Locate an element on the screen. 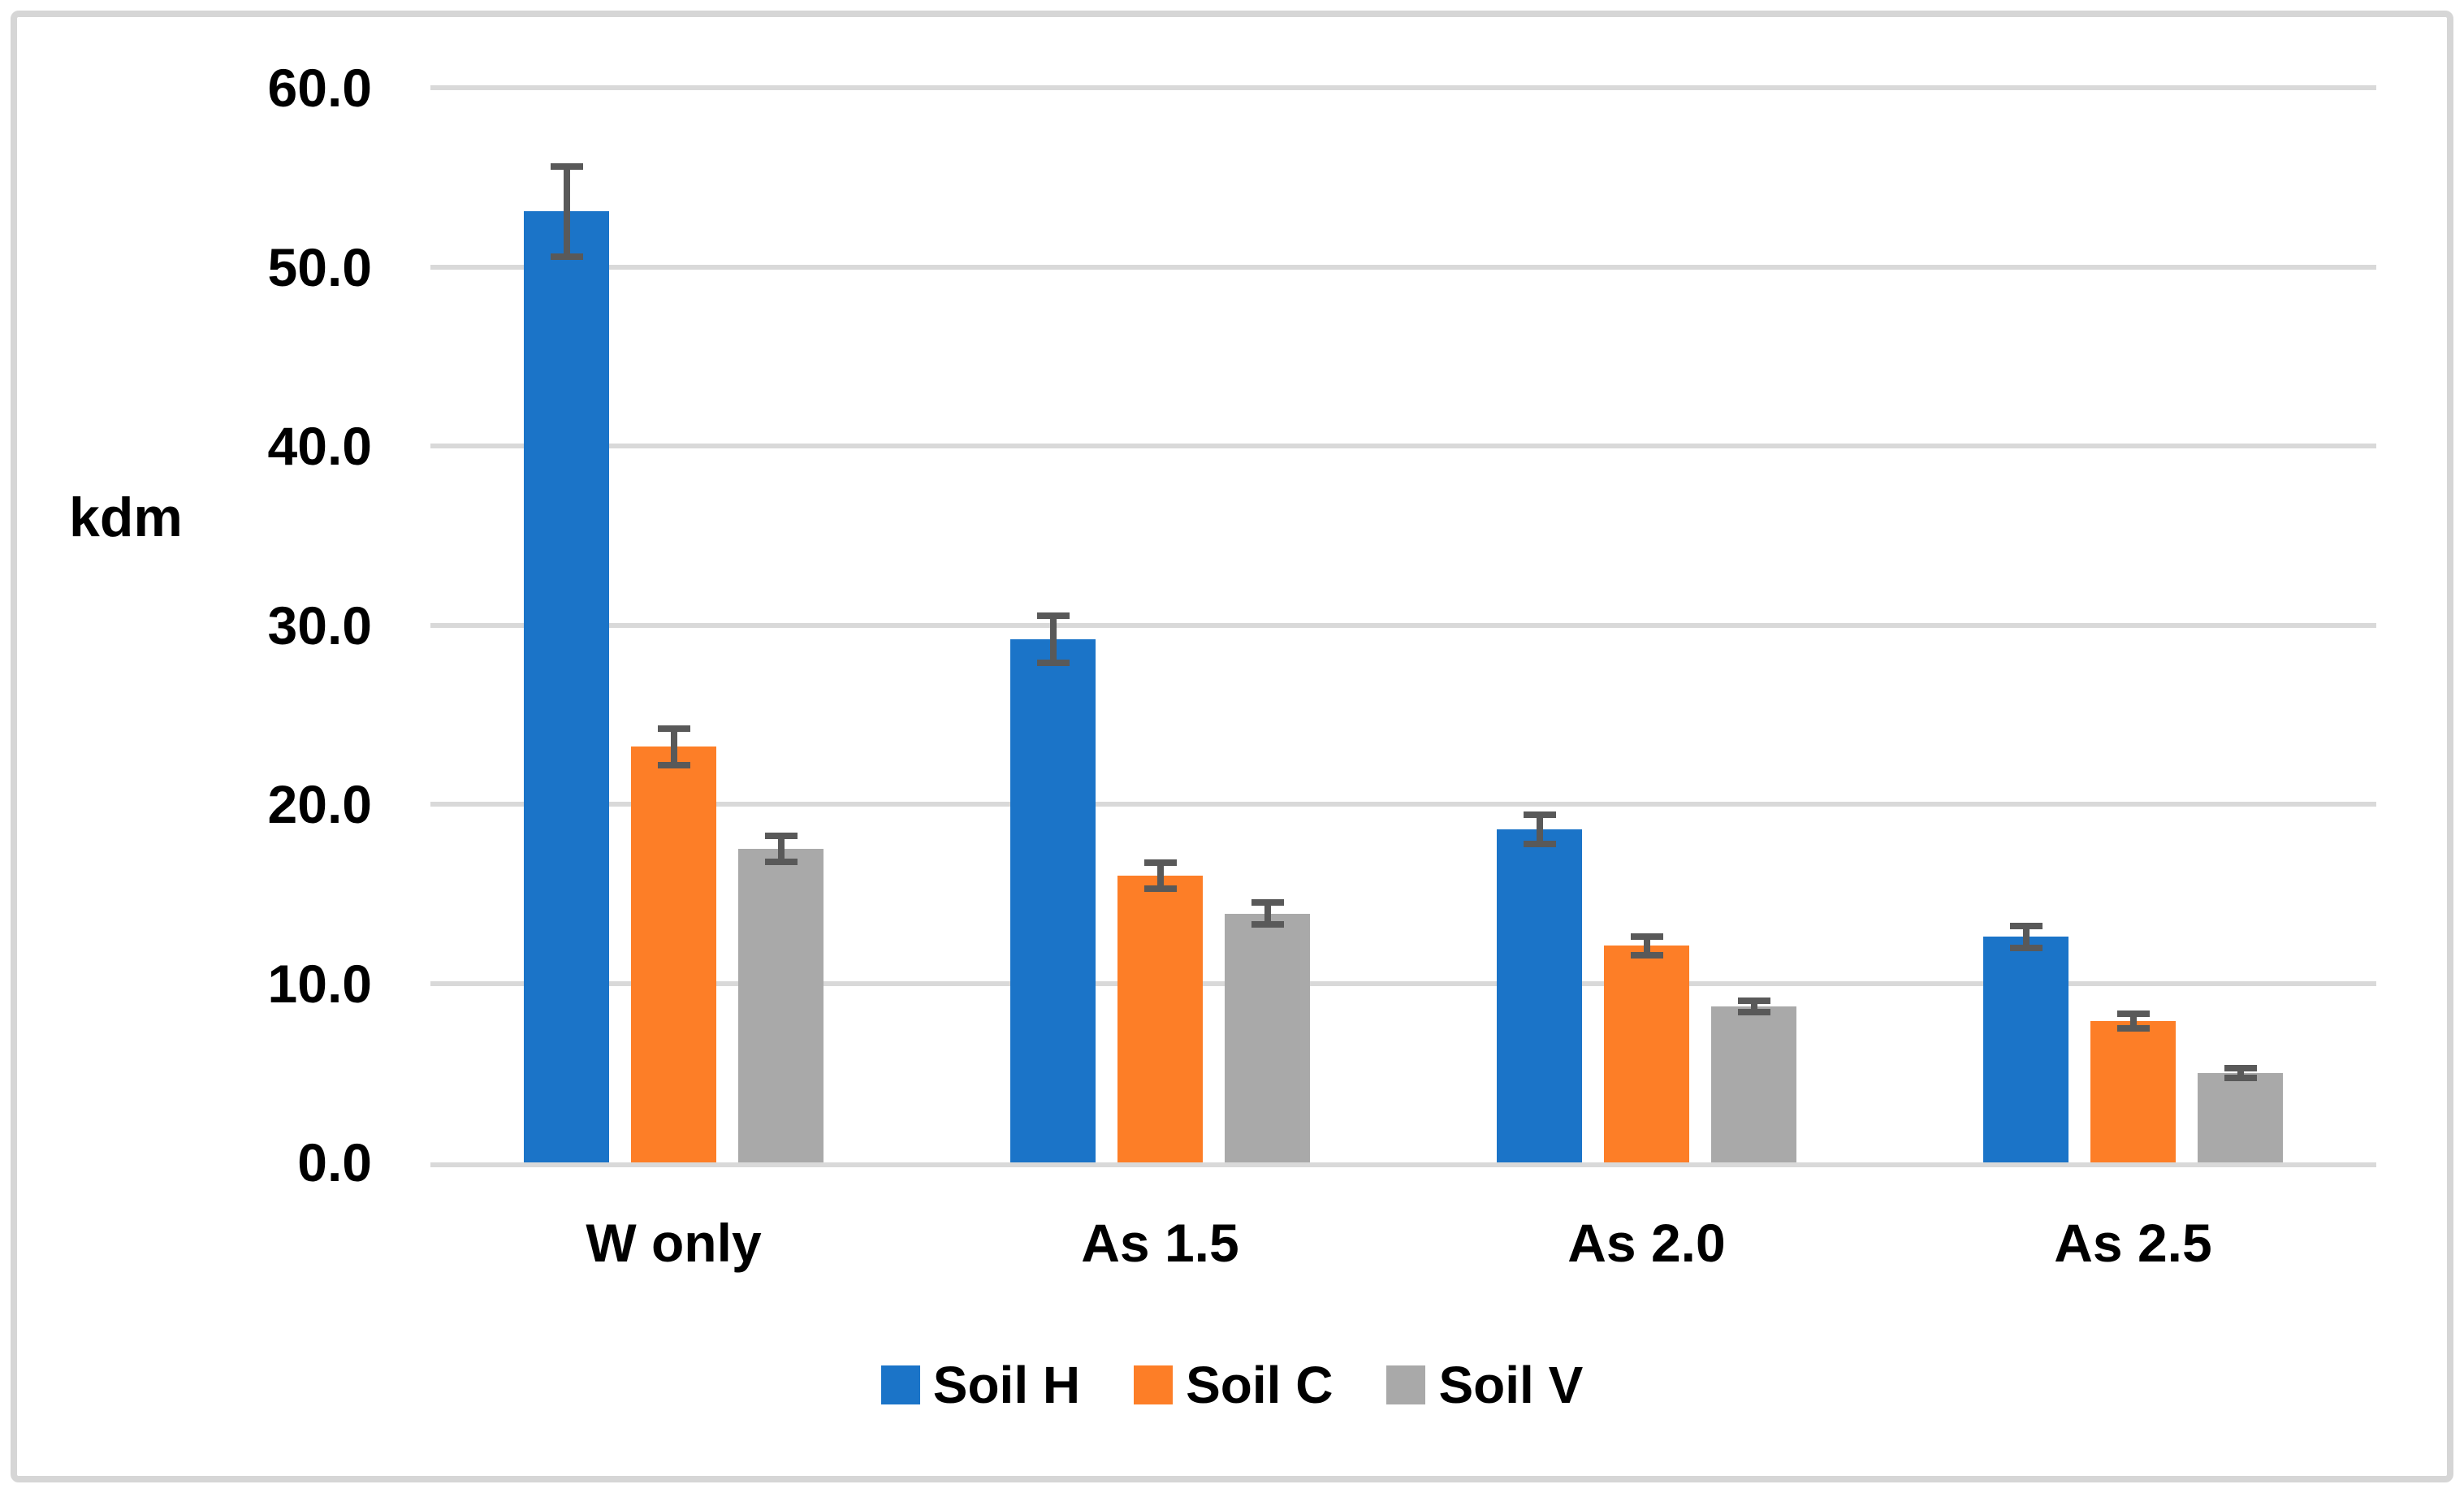 This screenshot has width=2464, height=1493. bar-soil-v-w-only is located at coordinates (780, 997).